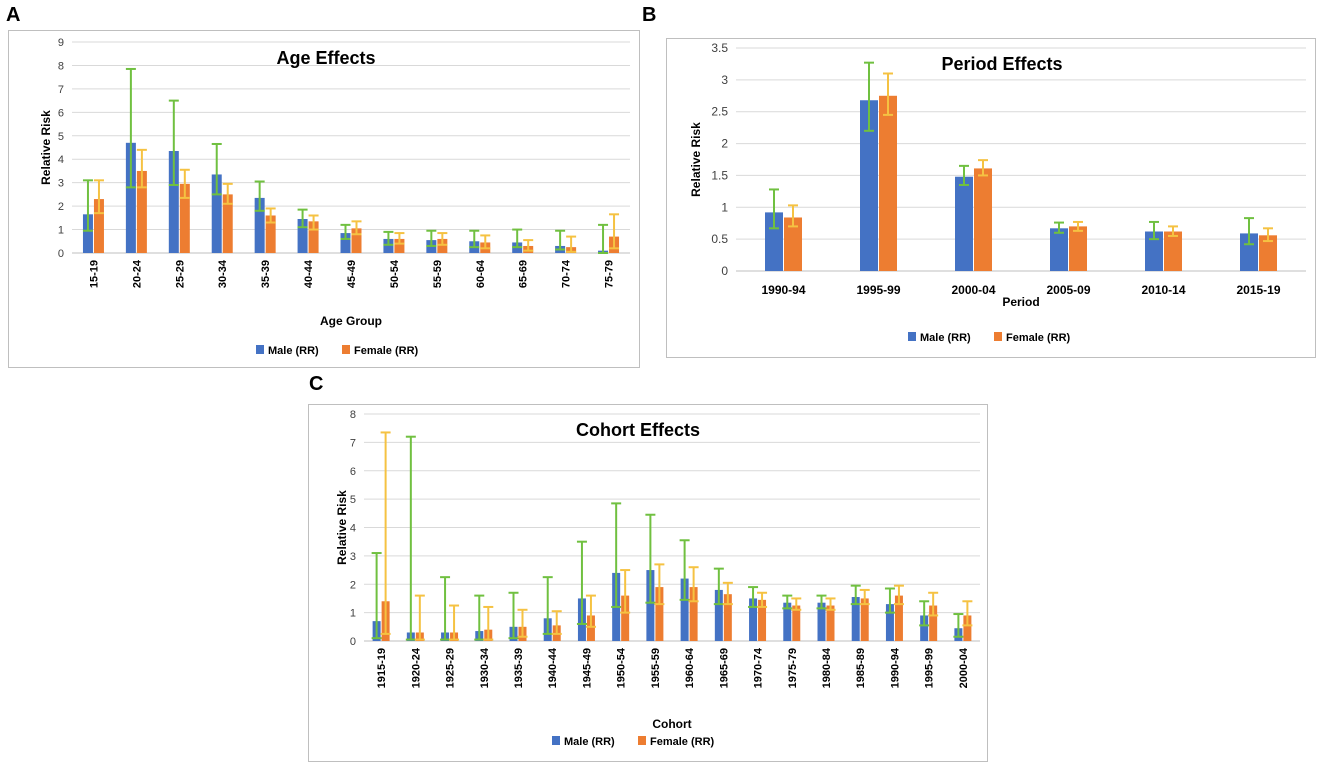  What do you see at coordinates (719, 239) in the screenshot?
I see `y-tick-label: 0.5` at bounding box center [719, 239].